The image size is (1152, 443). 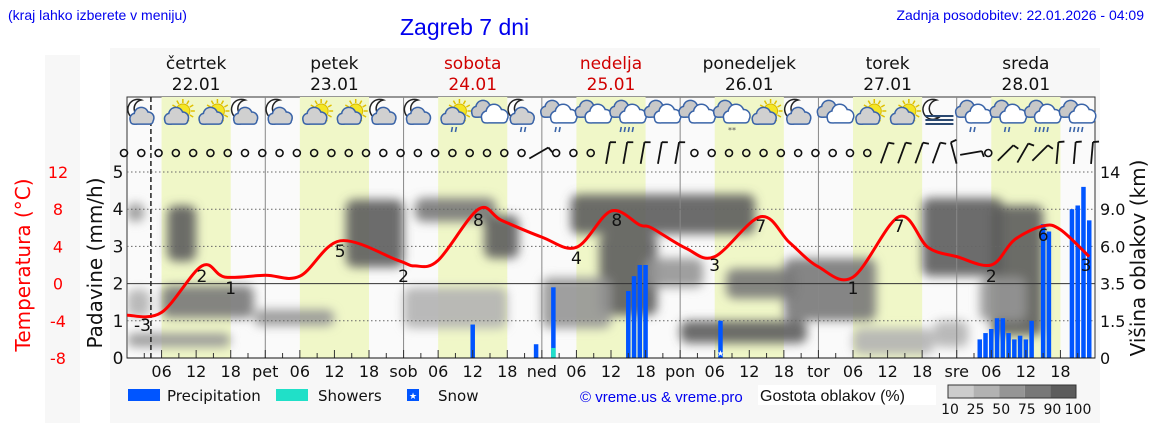 I want to click on cloud-density-tick-label: 100, so click(x=1078, y=410).